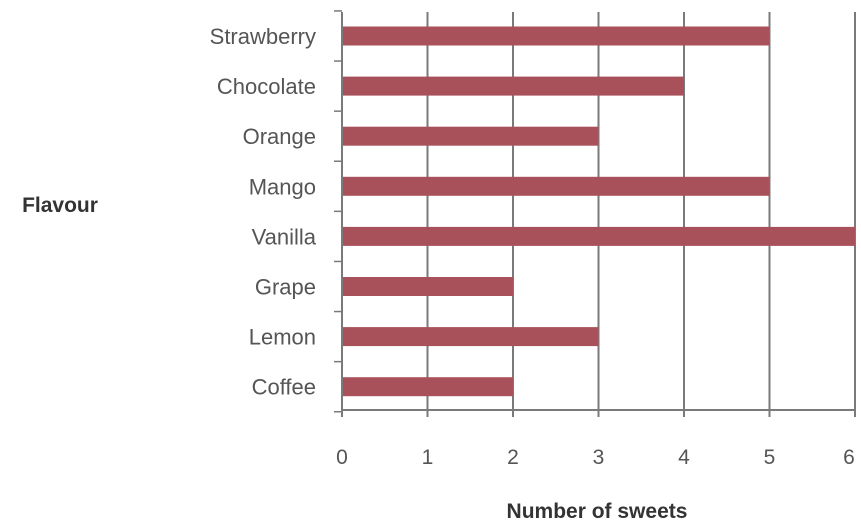 The height and width of the screenshot is (531, 861). Describe the element at coordinates (284, 387) in the screenshot. I see `category-label: Coffee` at that location.